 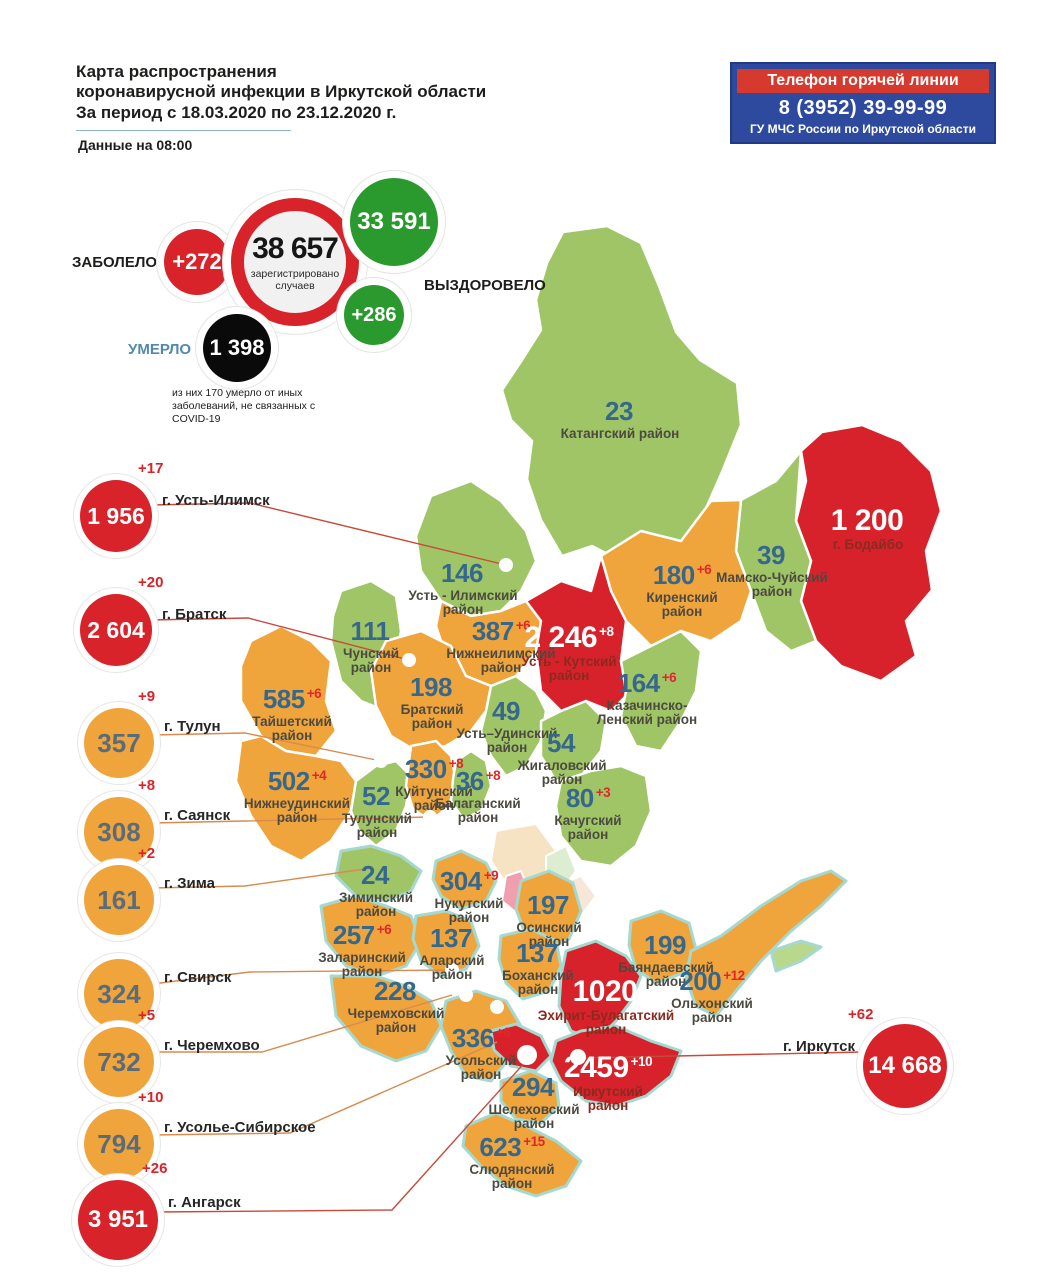 What do you see at coordinates (197, 815) in the screenshot?
I see `city-label: г. Саянск` at bounding box center [197, 815].